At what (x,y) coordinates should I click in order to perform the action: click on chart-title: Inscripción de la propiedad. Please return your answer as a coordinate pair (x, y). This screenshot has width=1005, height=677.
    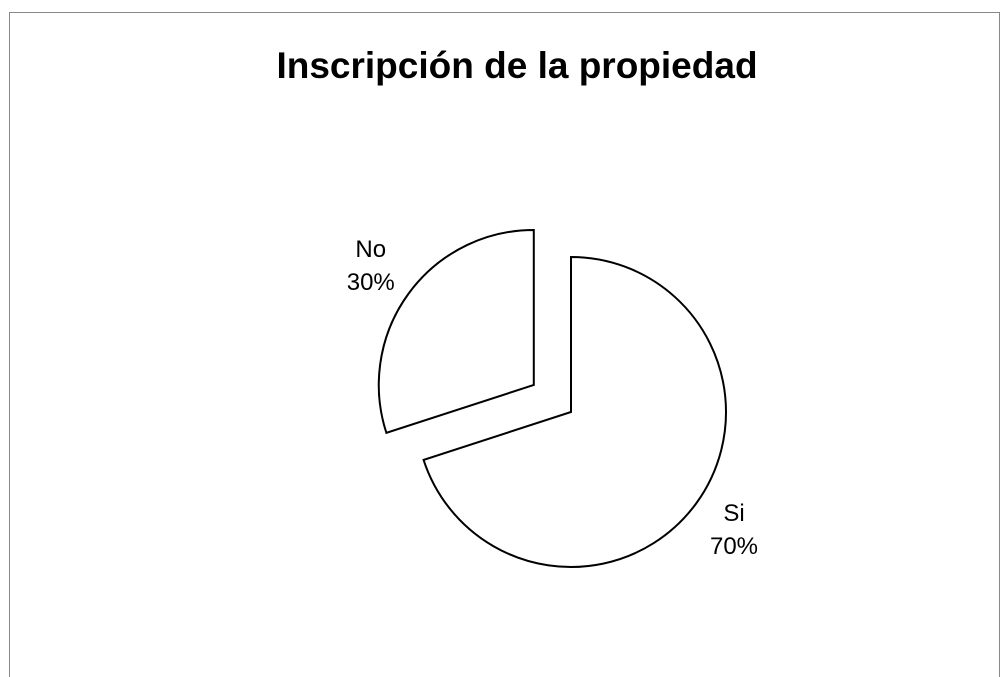
    Looking at the image, I should click on (516, 65).